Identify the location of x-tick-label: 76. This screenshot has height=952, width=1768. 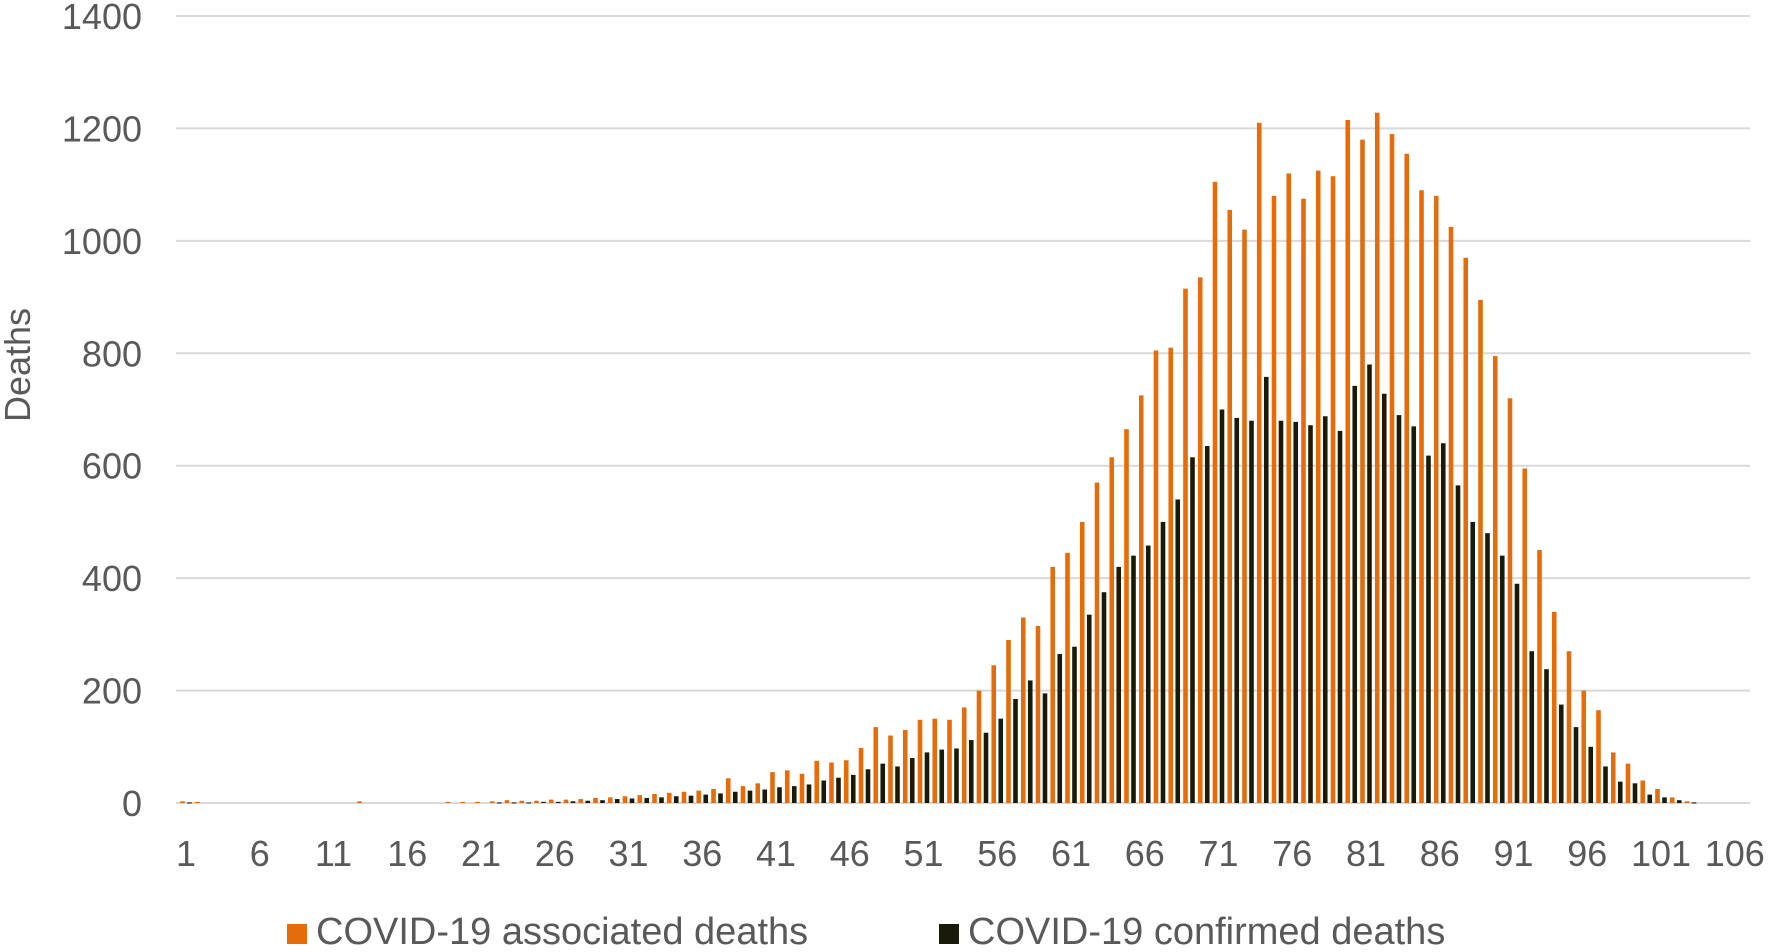
(1292, 853).